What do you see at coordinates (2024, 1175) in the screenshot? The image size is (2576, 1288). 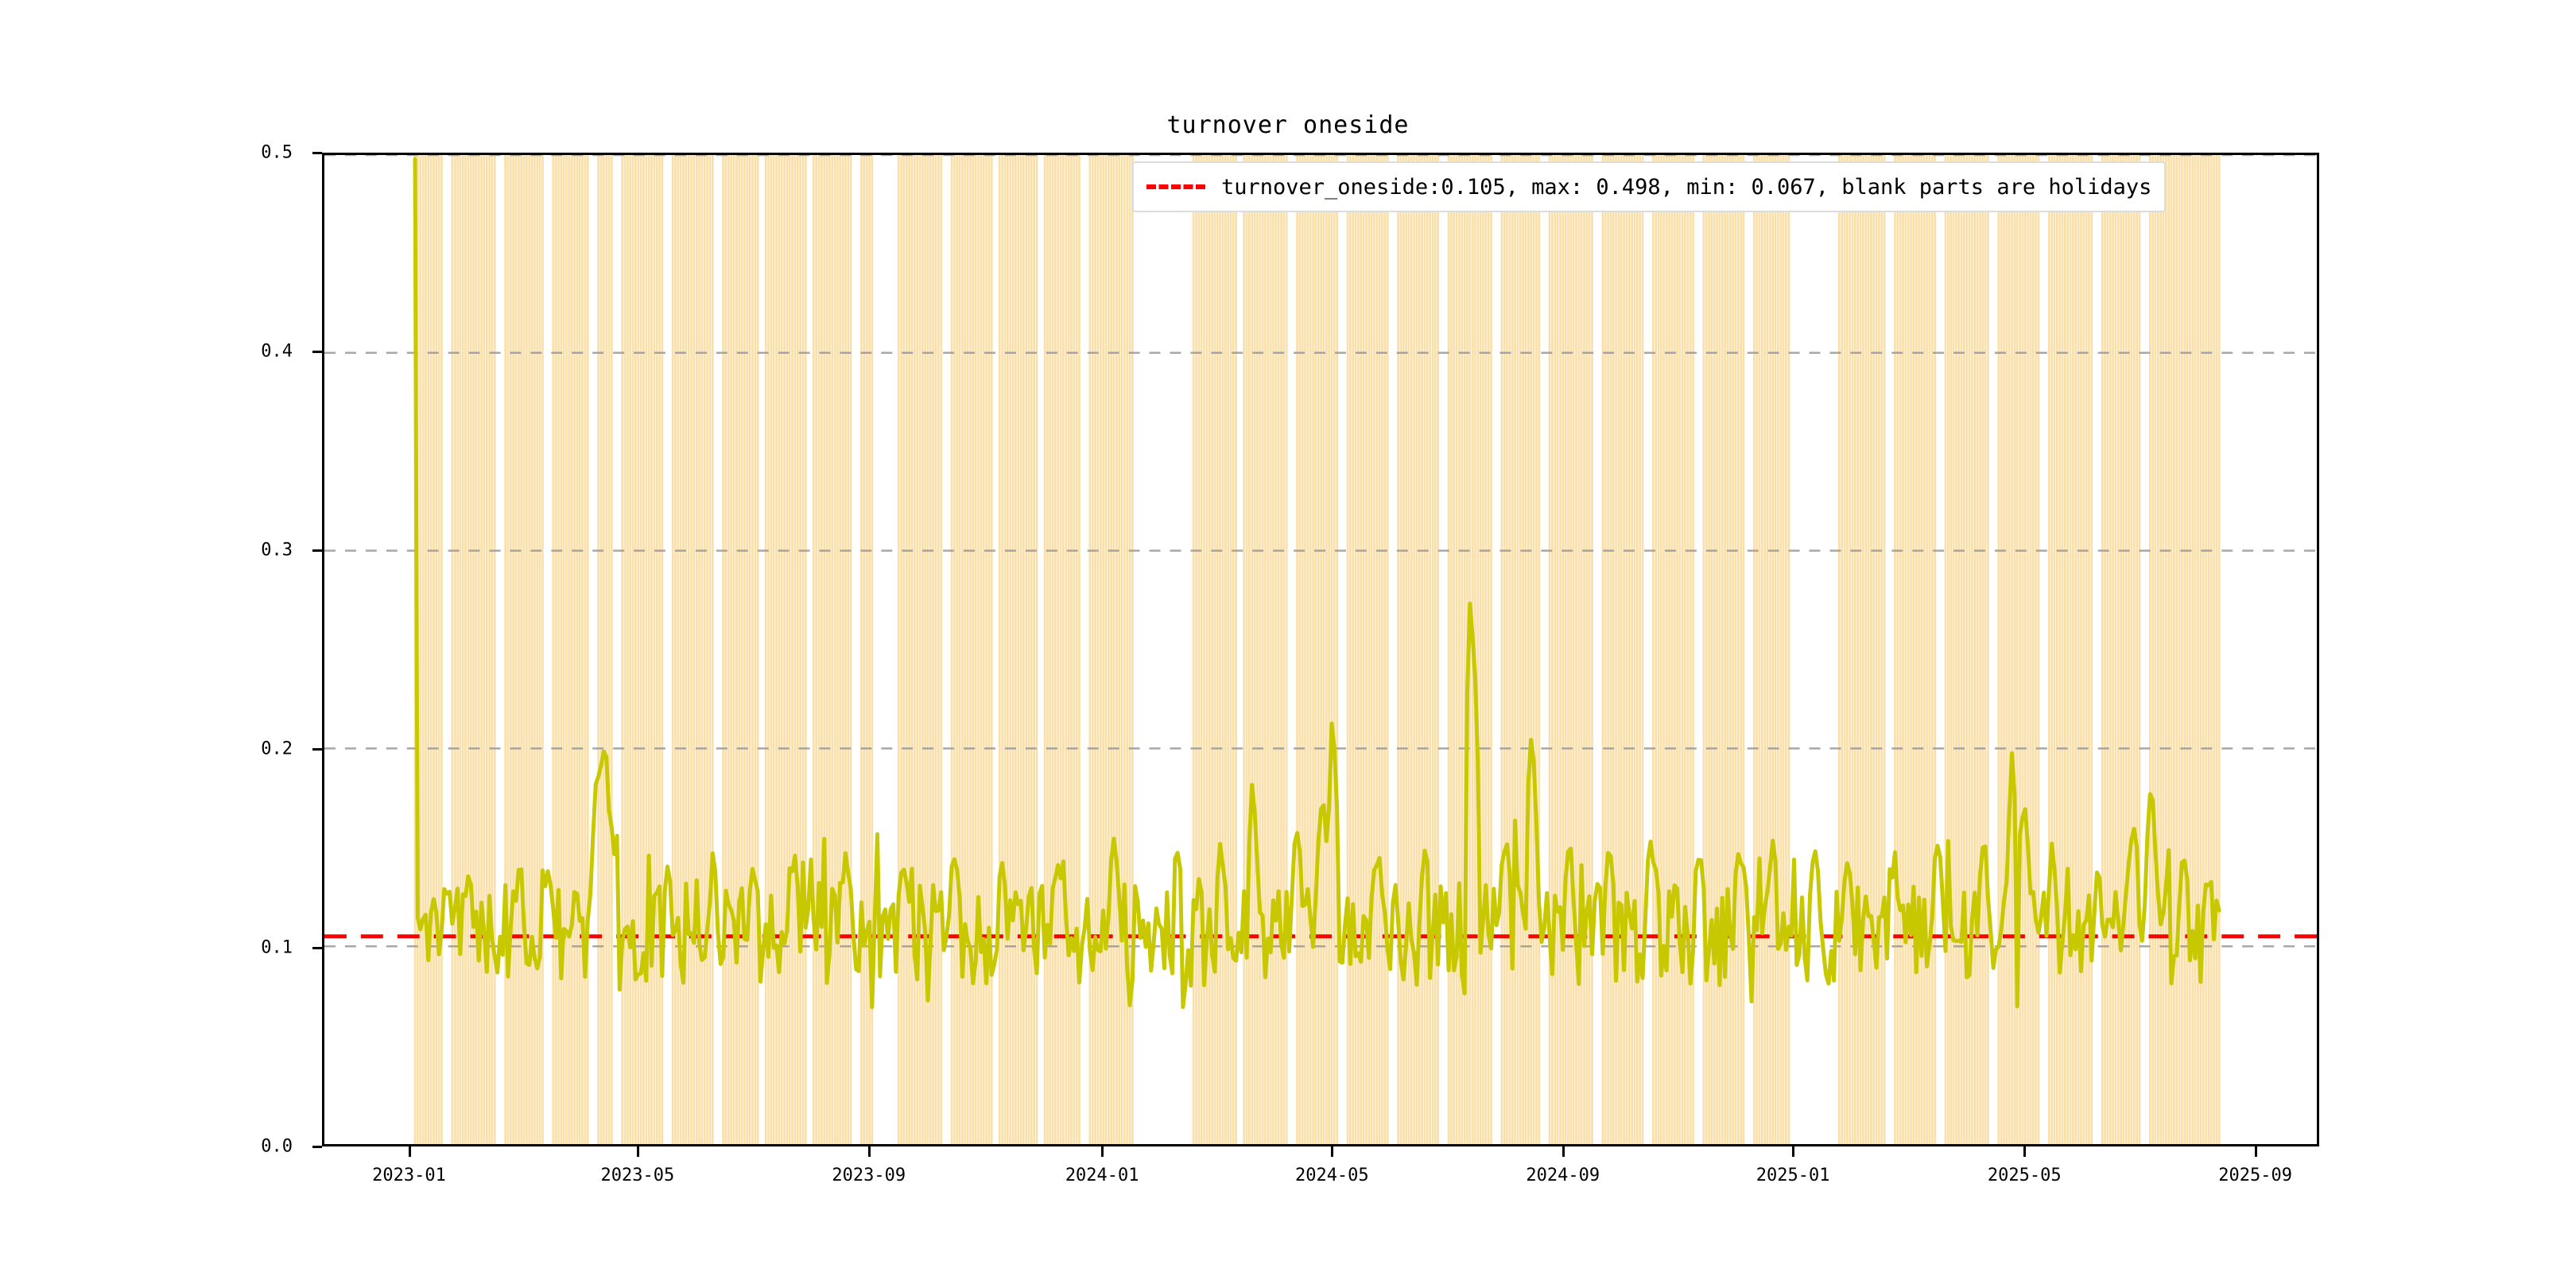 I see `x-axis-tick-label: 2025-05` at bounding box center [2024, 1175].